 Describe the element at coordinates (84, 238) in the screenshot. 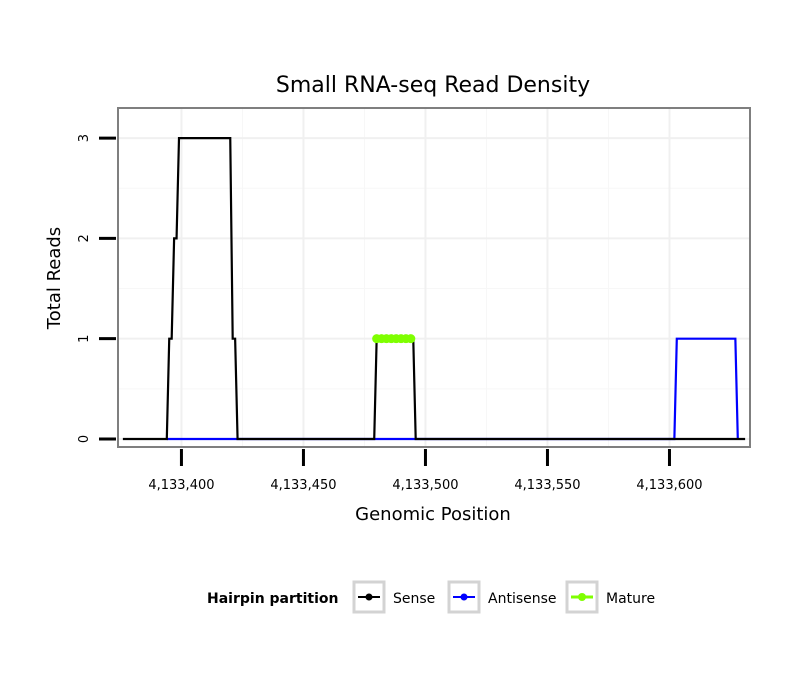

I see `y-tick-label: 2` at that location.